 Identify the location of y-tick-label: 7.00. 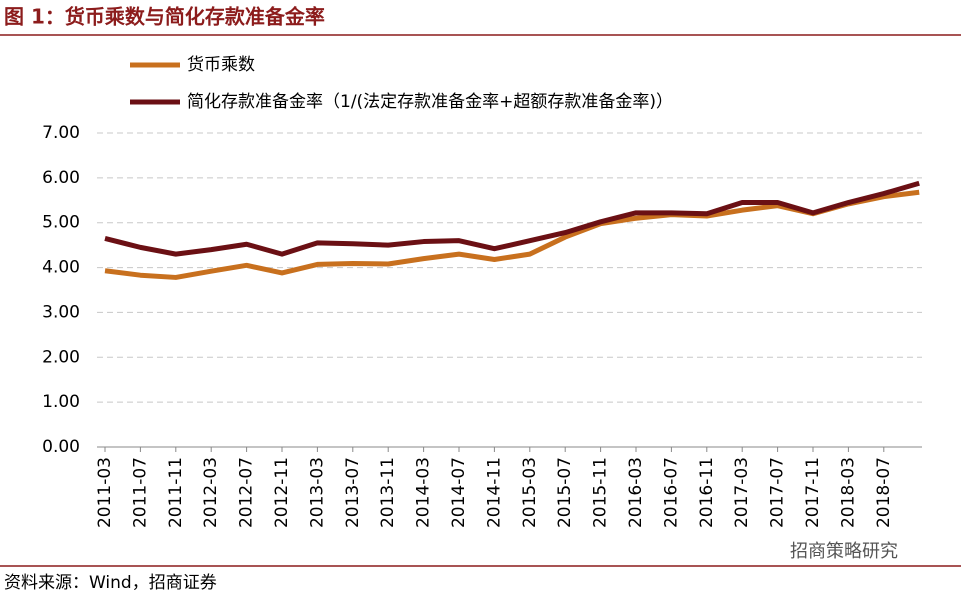
(61, 133).